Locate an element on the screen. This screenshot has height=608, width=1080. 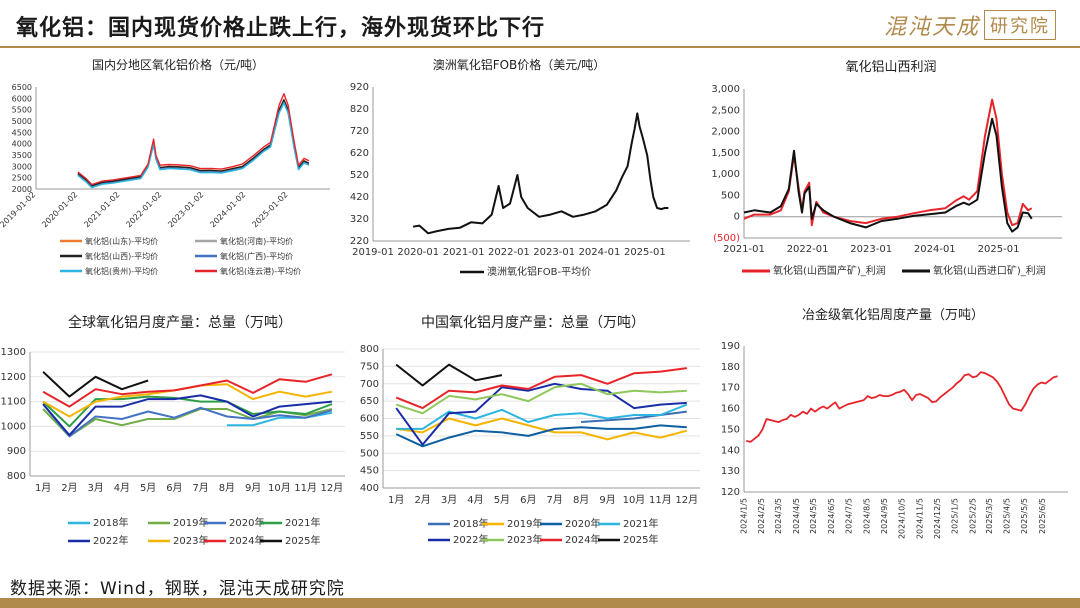
y-tick-label: 2000 is located at coordinates (22, 189).